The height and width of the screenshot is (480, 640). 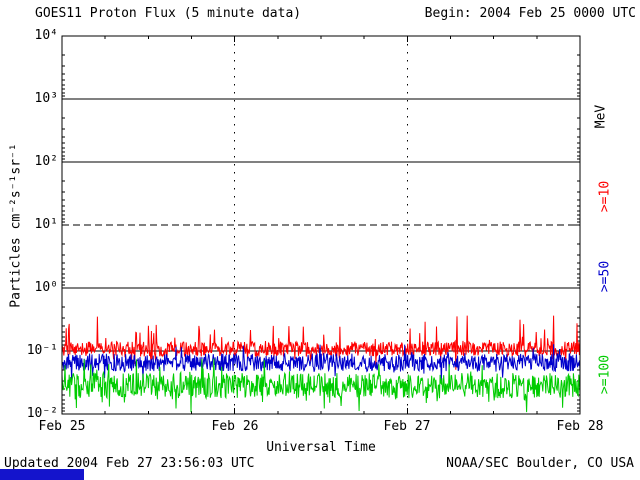 I want to click on y-axis-label: Particles cm⁻²s⁻¹sr⁻¹, so click(x=16, y=225).